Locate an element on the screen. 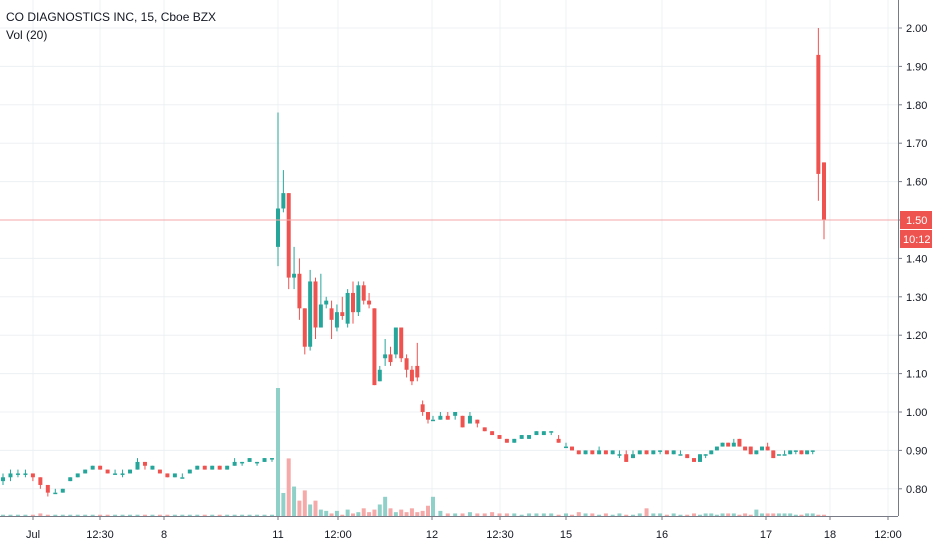  price-tick-label: 1.70 is located at coordinates (916, 144).